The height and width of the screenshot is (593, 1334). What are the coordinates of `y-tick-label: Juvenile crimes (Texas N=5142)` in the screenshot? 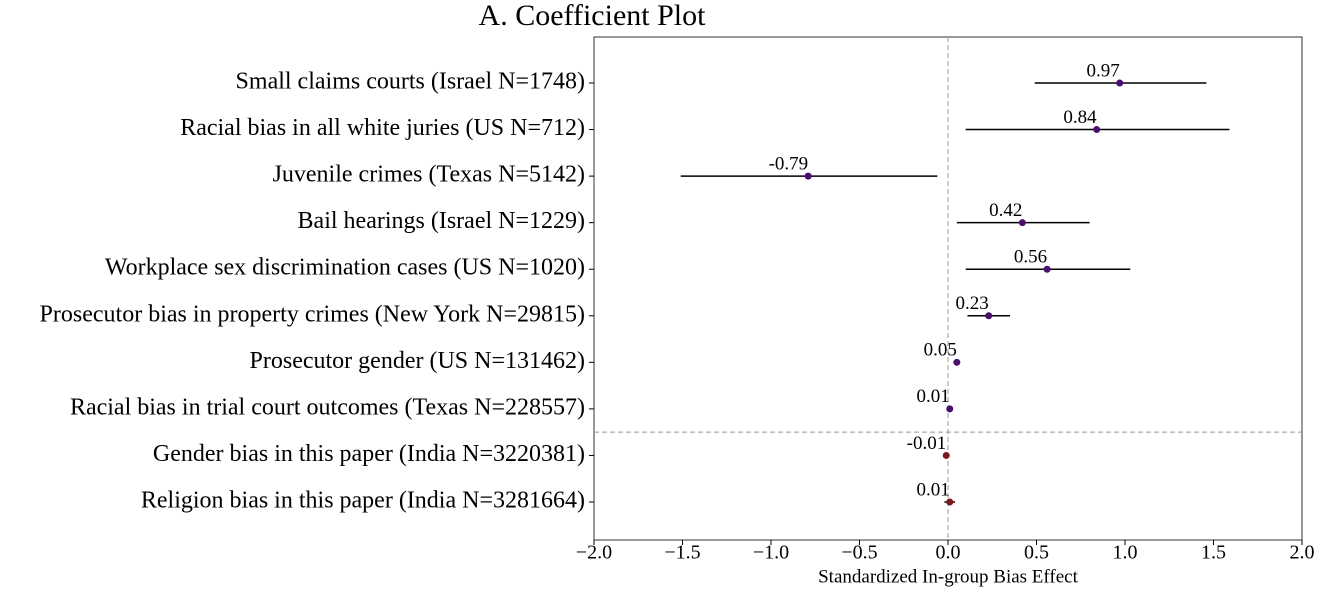 It's located at (429, 175).